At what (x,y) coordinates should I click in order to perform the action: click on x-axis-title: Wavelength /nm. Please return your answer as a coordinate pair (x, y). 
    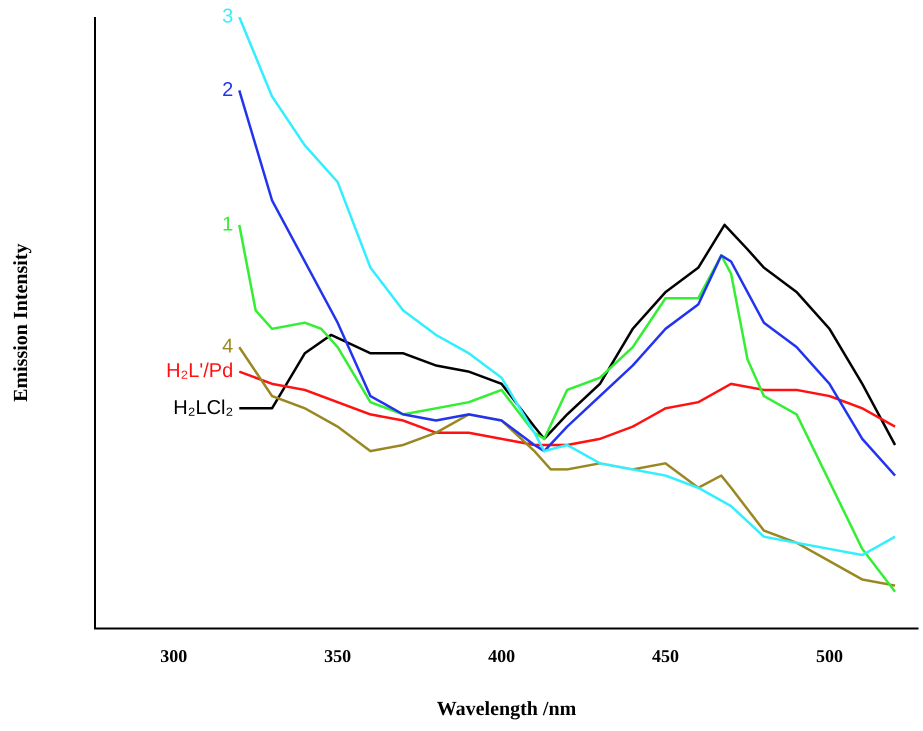
    Looking at the image, I should click on (506, 709).